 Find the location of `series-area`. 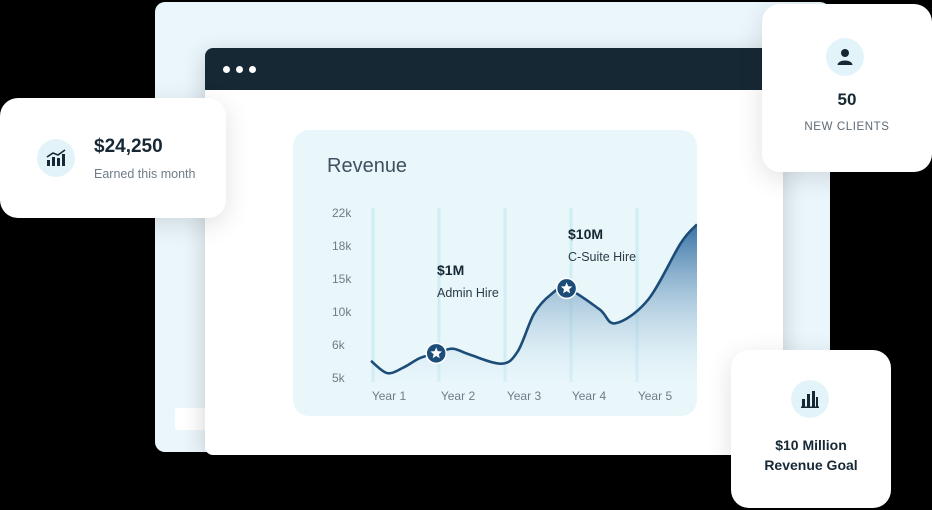

series-area is located at coordinates (534, 304).